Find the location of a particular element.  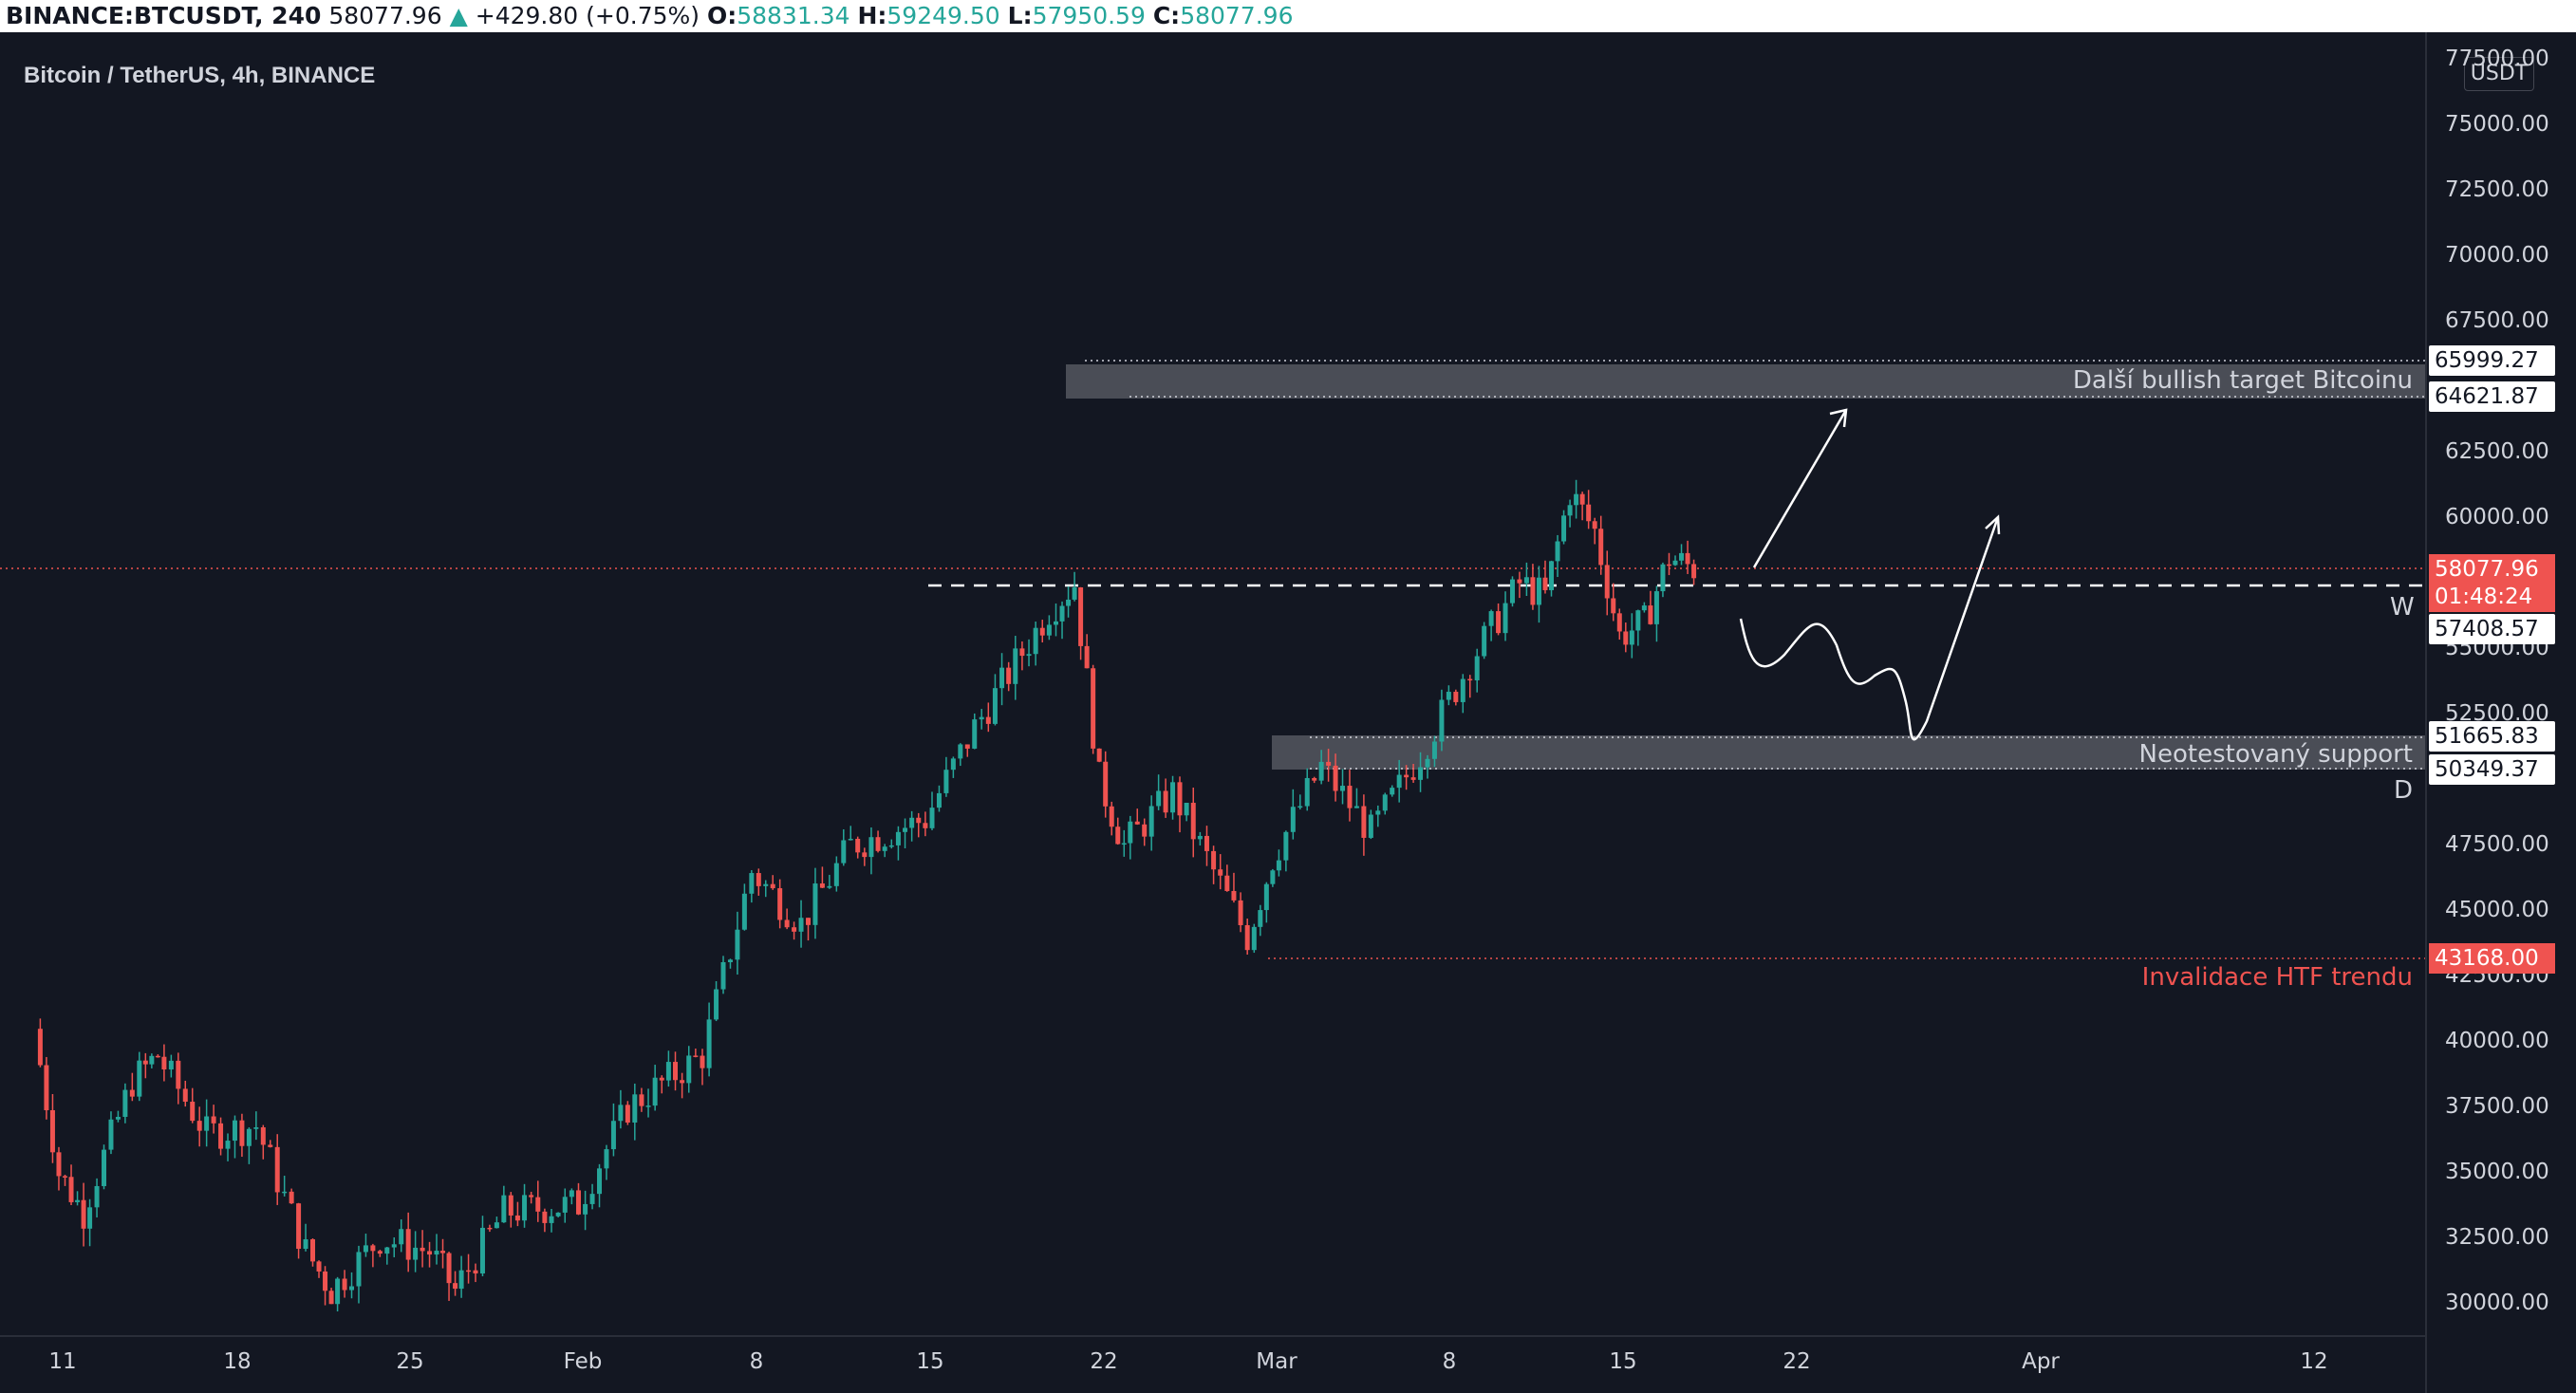

w-marker: W is located at coordinates (2403, 608).